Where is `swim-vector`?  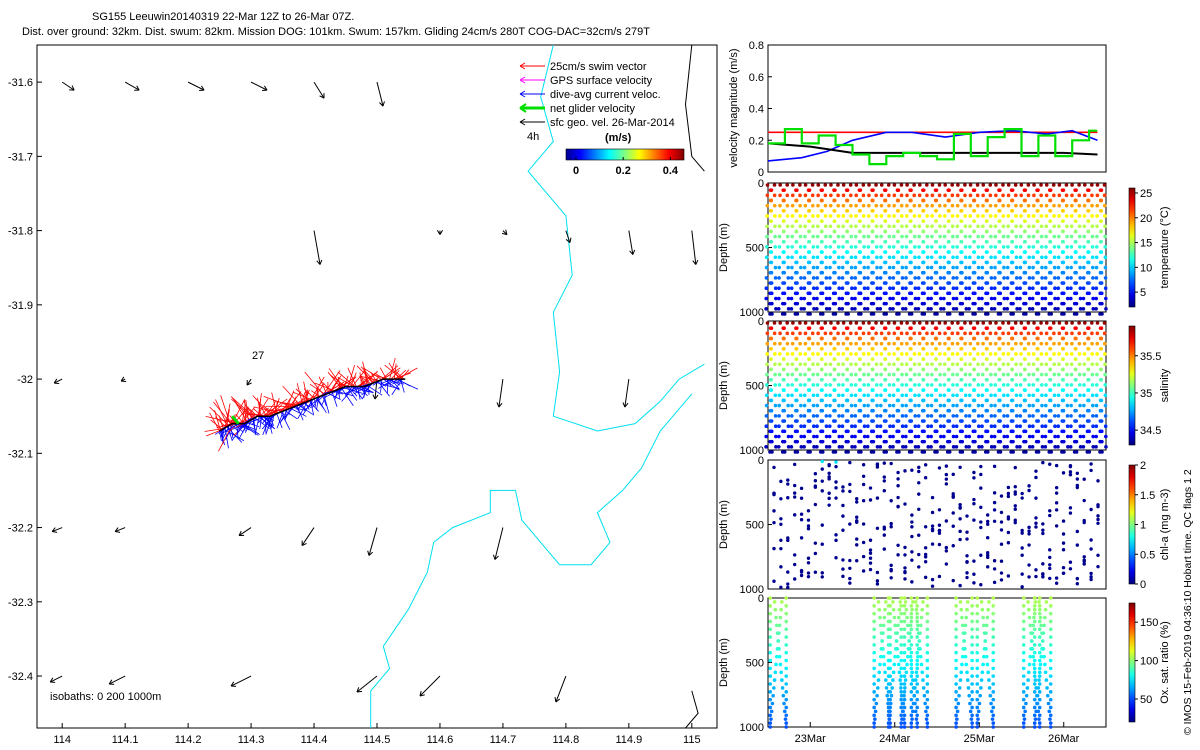
swim-vector is located at coordinates (243, 408).